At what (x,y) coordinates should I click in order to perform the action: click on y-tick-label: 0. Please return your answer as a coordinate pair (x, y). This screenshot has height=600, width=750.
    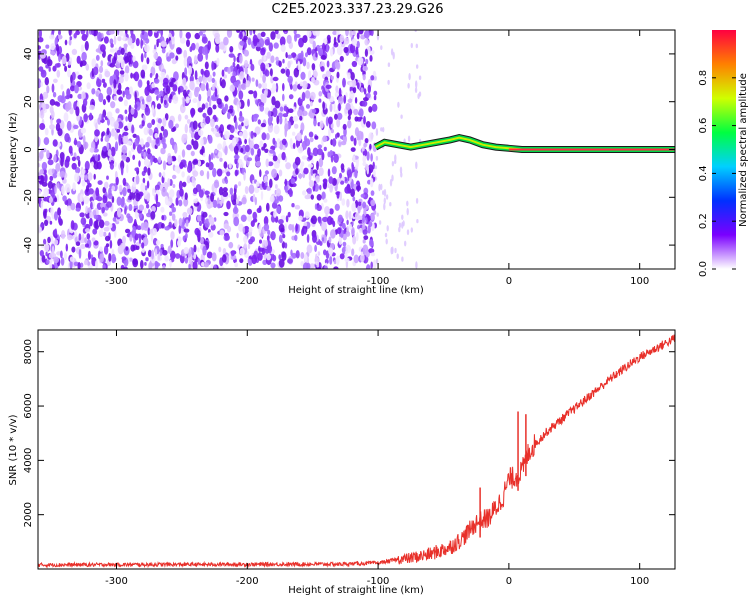
    Looking at the image, I should click on (28, 149).